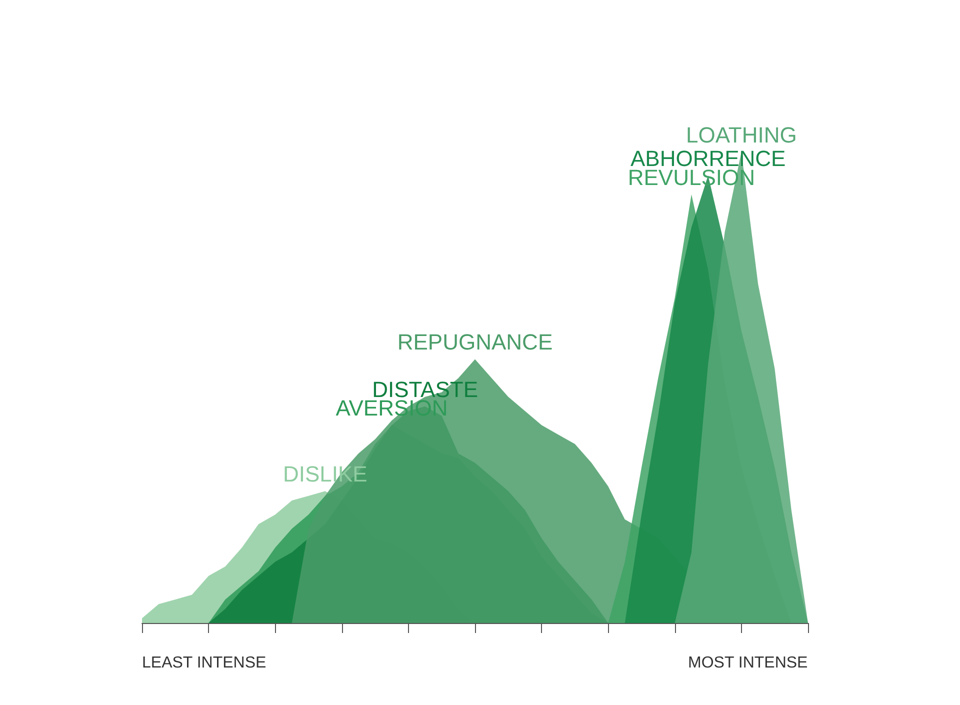  I want to click on series-label: REPUGNANCE, so click(475, 342).